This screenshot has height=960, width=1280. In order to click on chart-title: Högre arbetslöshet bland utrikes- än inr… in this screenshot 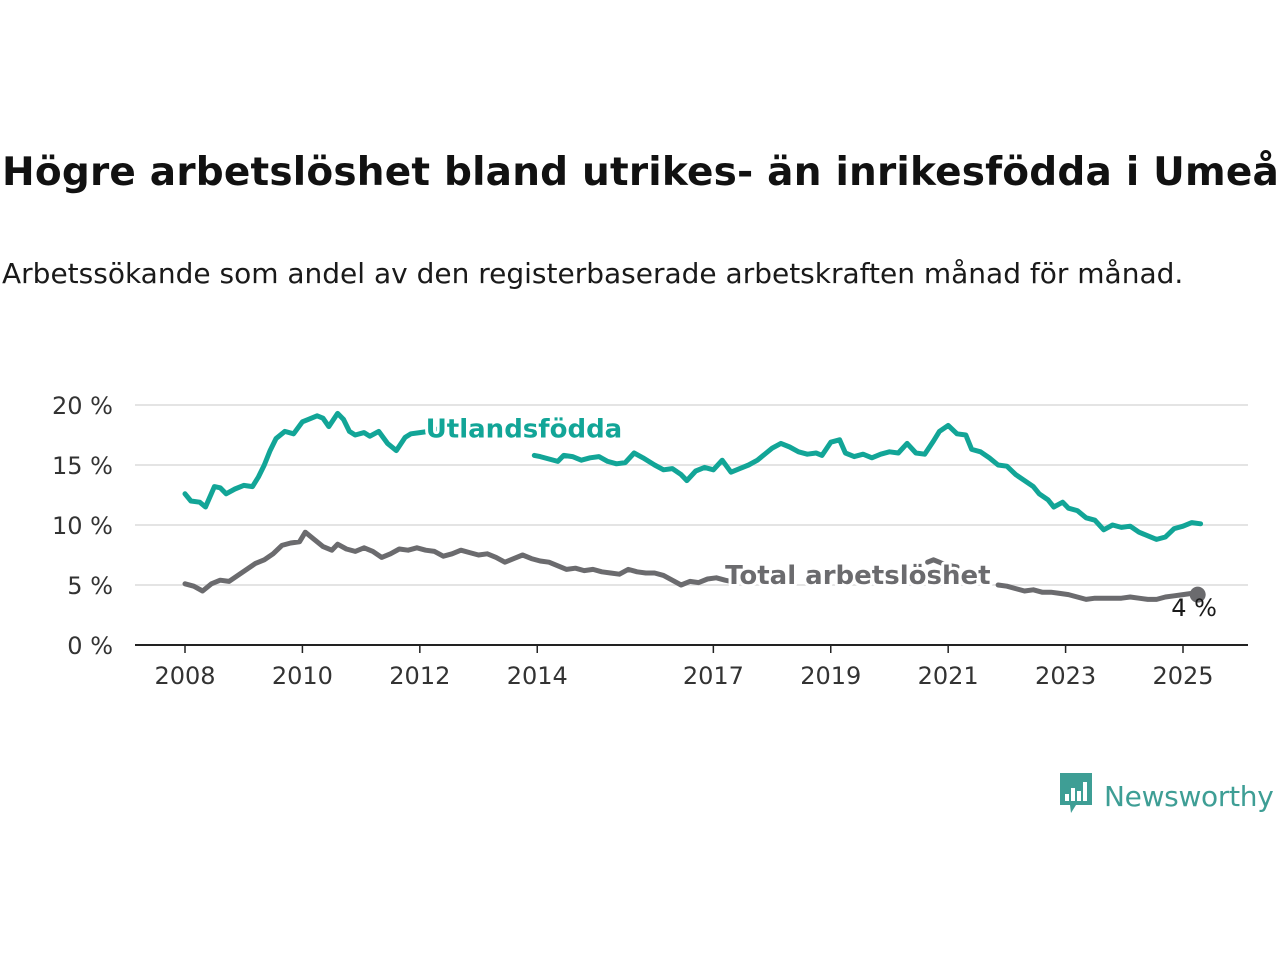, I will do `click(641, 172)`.